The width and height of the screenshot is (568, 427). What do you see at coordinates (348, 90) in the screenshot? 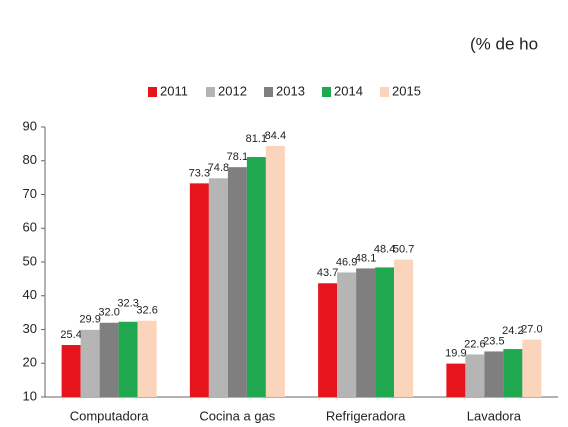
I see `legend-label: 2014` at bounding box center [348, 90].